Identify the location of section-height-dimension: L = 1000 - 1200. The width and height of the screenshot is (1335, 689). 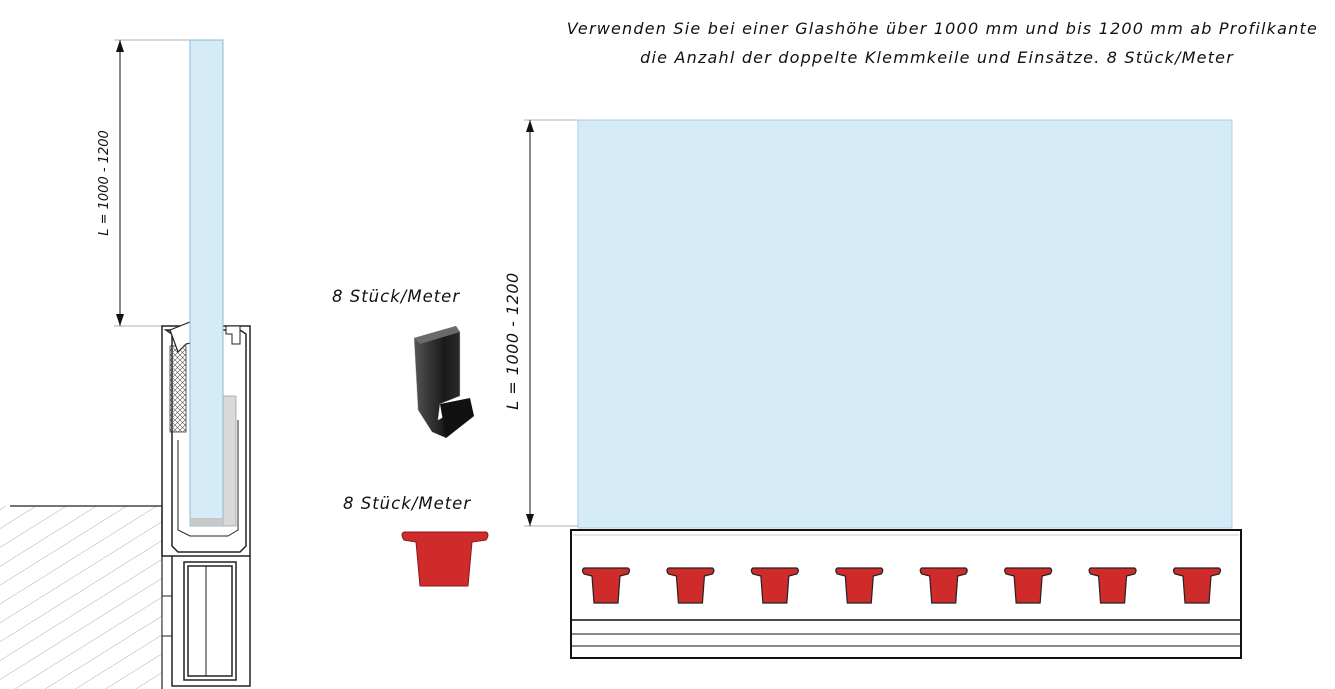
(144, 183).